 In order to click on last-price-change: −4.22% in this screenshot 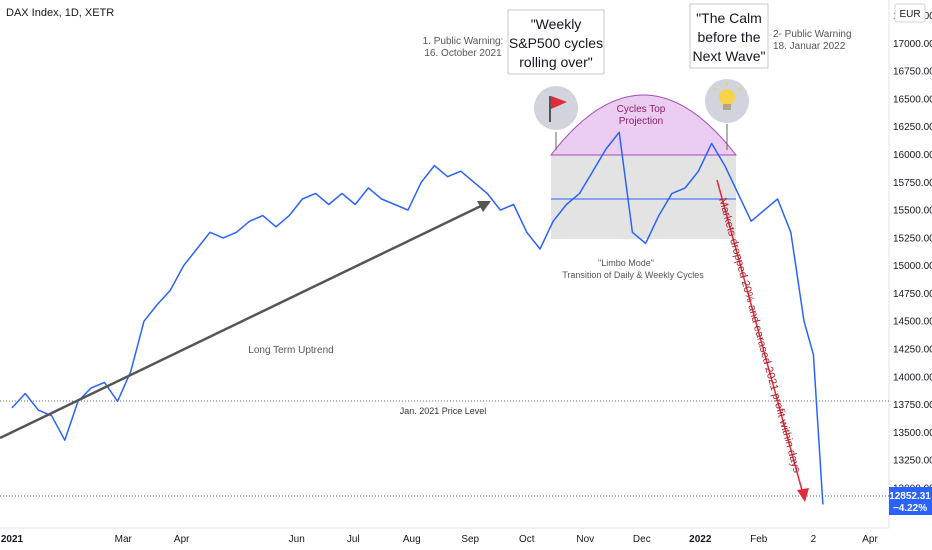, I will do `click(910, 508)`.